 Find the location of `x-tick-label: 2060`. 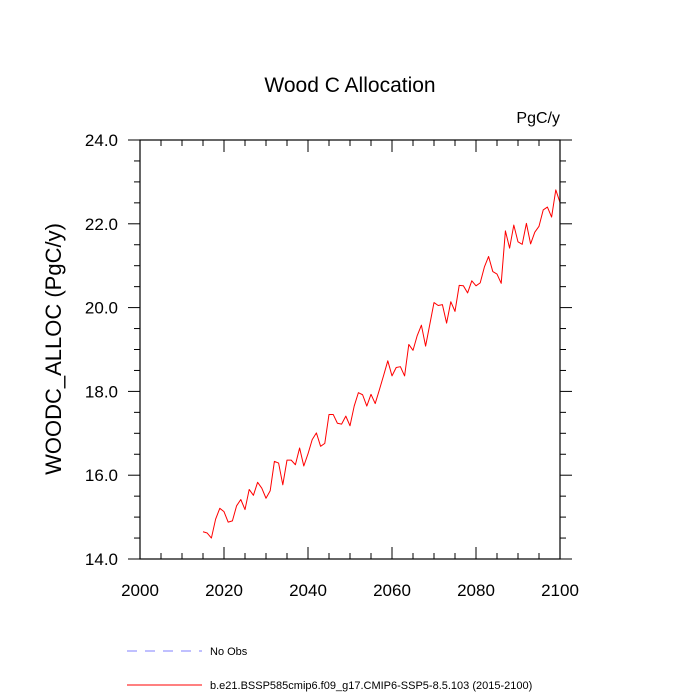

x-tick-label: 2060 is located at coordinates (392, 590).